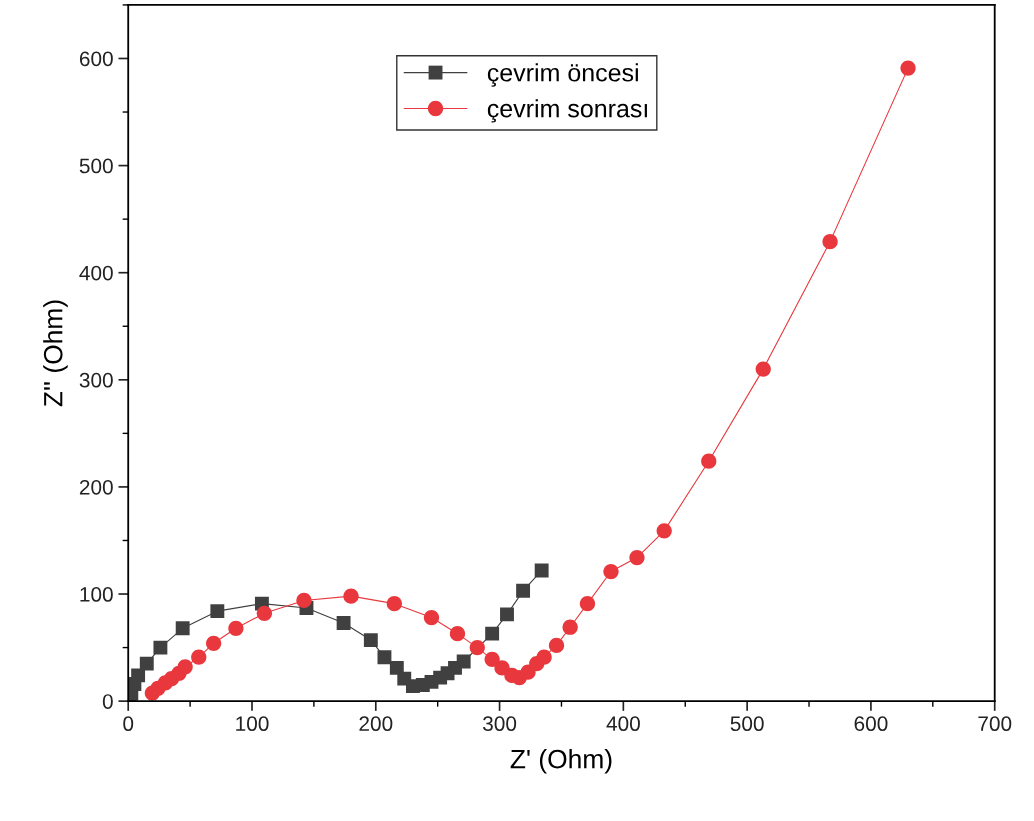  What do you see at coordinates (995, 724) in the screenshot?
I see `x-tick-label: 700` at bounding box center [995, 724].